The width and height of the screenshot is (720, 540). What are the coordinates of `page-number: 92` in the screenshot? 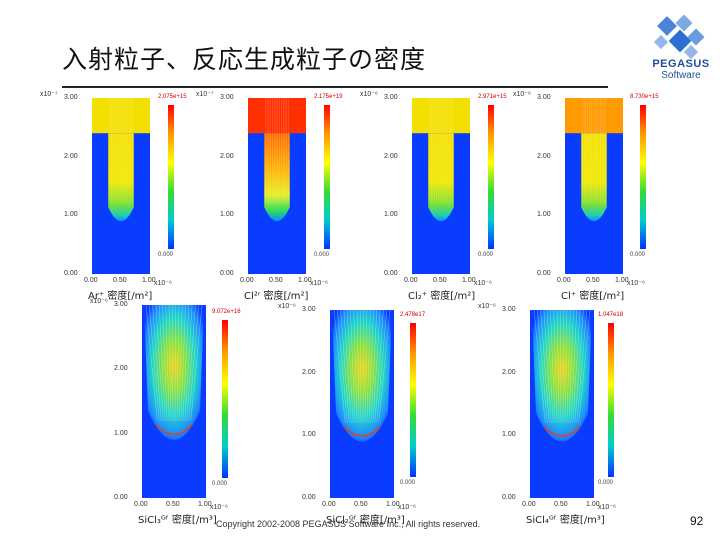 It's located at (697, 521).